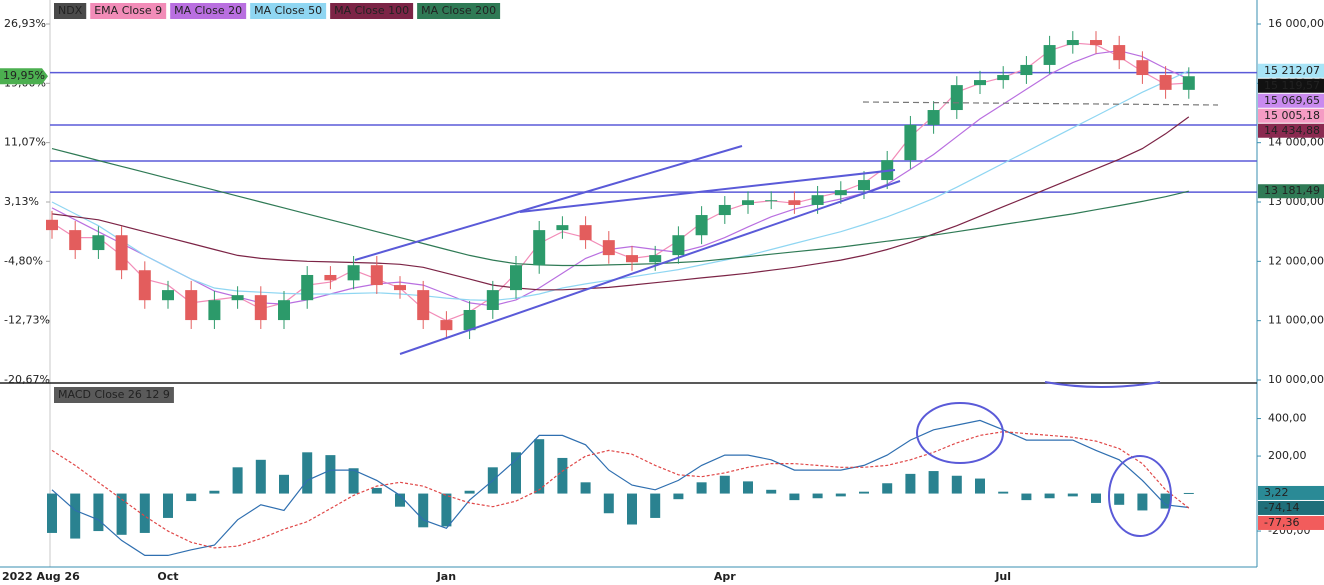 The image size is (1324, 585). Describe the element at coordinates (1296, 201) in the screenshot. I see `y-tick-label: 13 000,00` at that location.